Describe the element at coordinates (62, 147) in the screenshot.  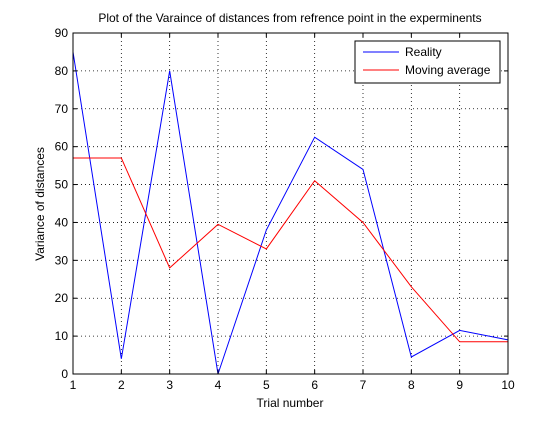
I see `y-tick-label: 60` at that location.